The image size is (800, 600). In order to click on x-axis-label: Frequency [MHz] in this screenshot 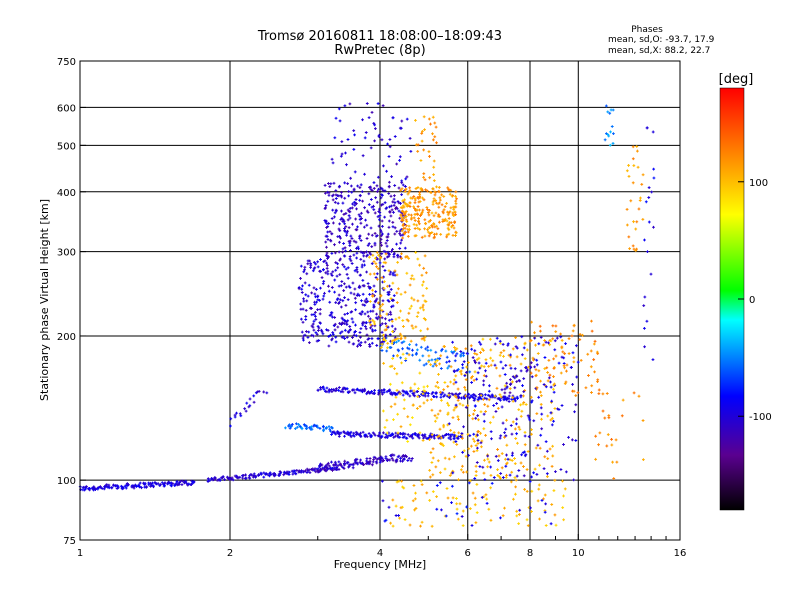, I will do `click(380, 564)`.